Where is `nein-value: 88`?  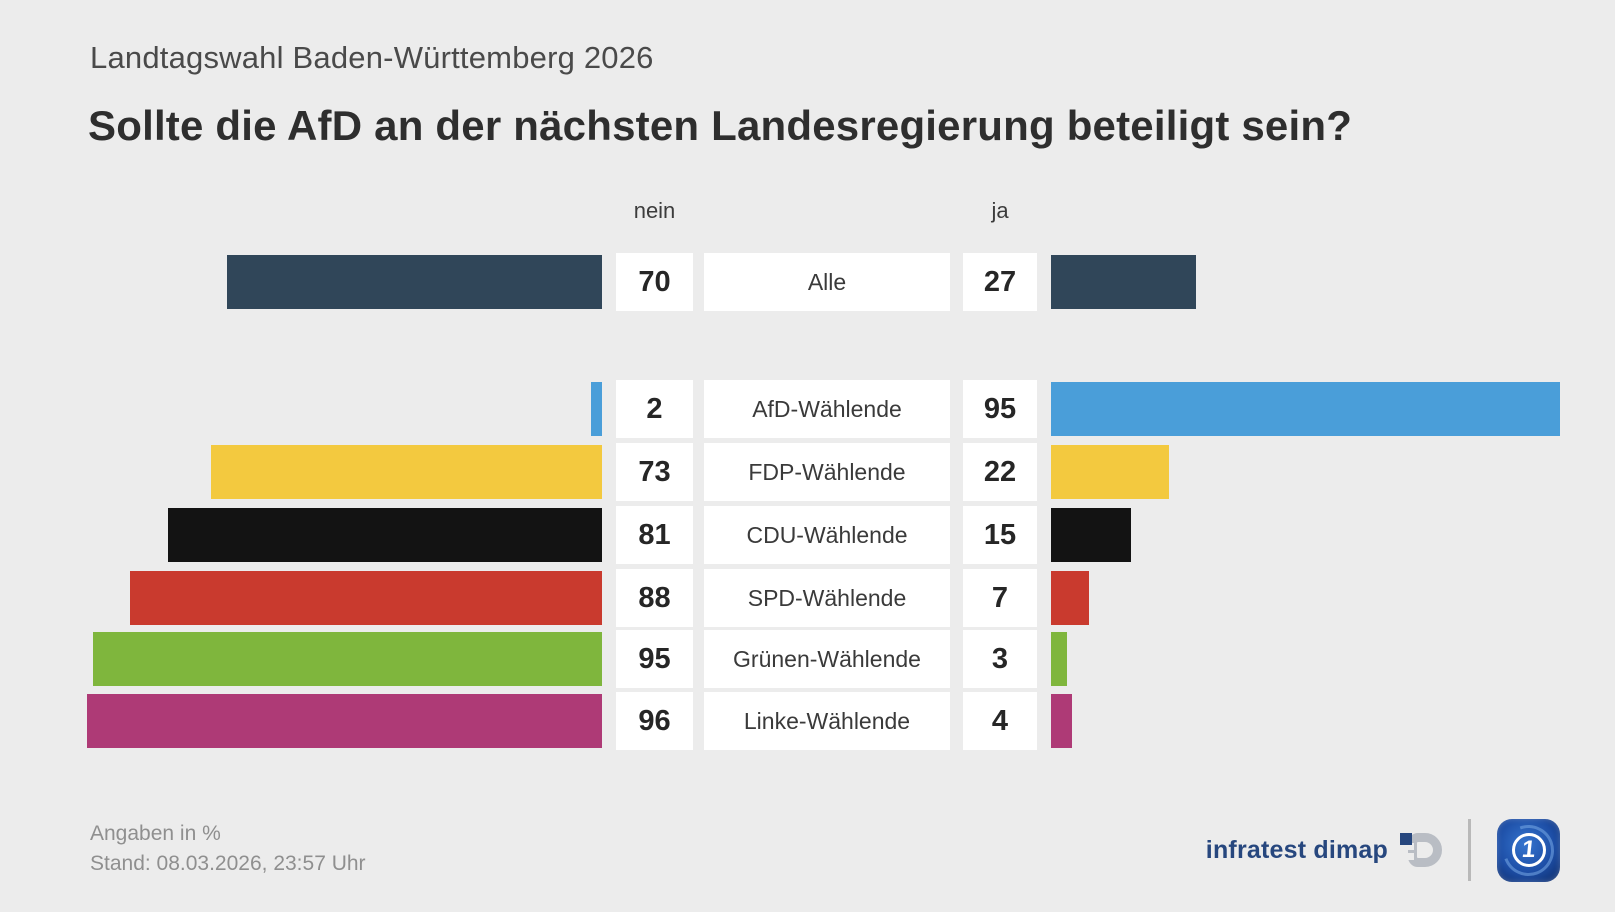 nein-value: 88 is located at coordinates (654, 598).